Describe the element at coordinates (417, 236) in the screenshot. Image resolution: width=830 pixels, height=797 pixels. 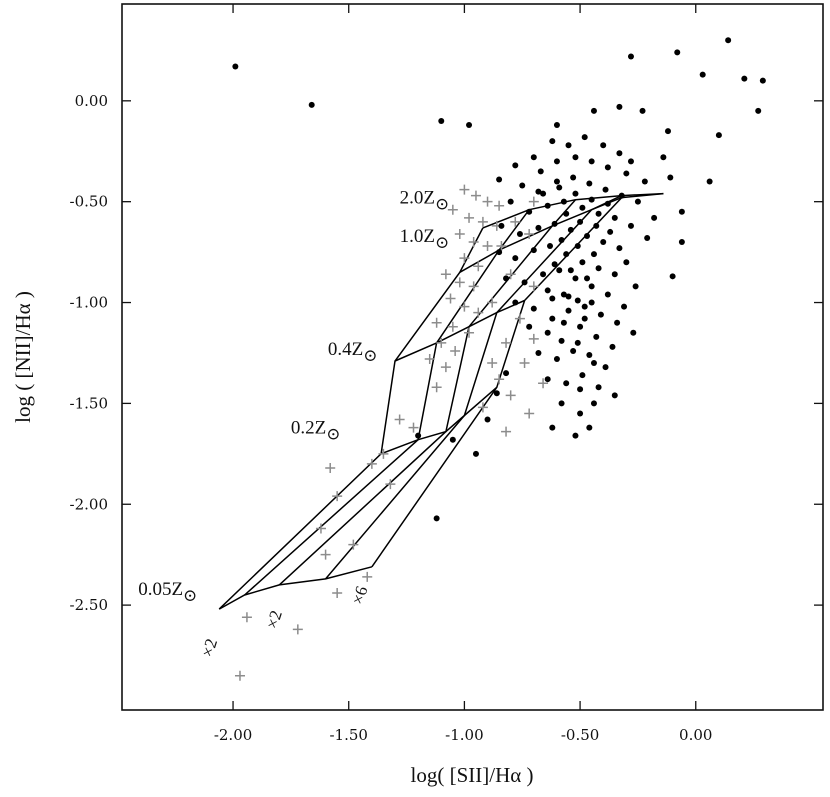
I see `metallicity-label-text: 1.0Z` at that location.